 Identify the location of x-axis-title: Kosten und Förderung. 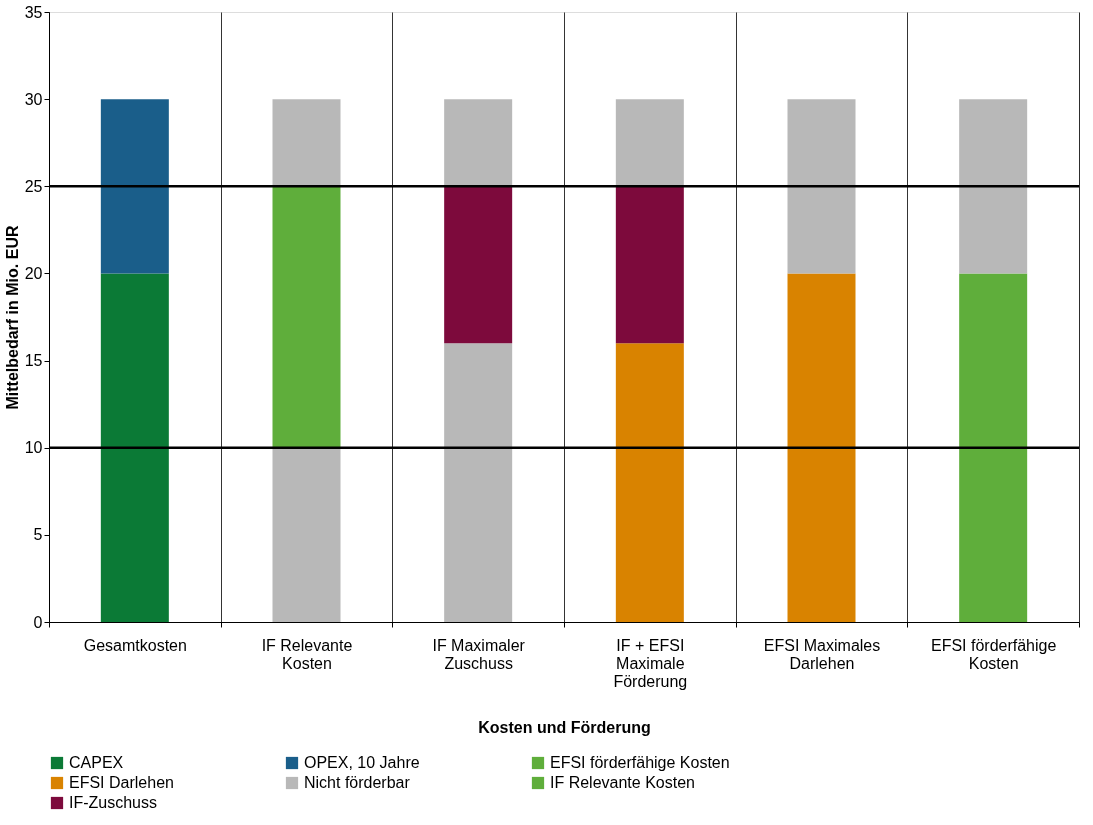
(564, 727).